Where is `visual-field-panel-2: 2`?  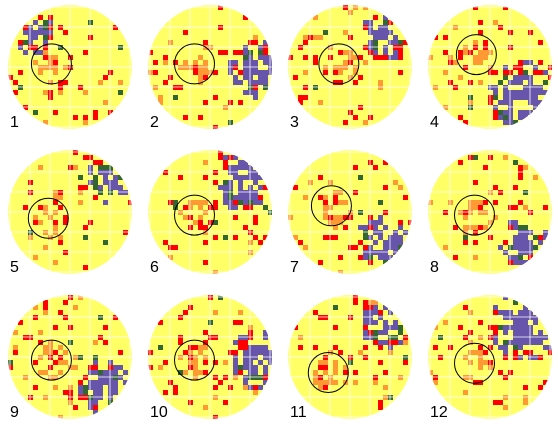
visual-field-panel-2: 2 is located at coordinates (210, 68).